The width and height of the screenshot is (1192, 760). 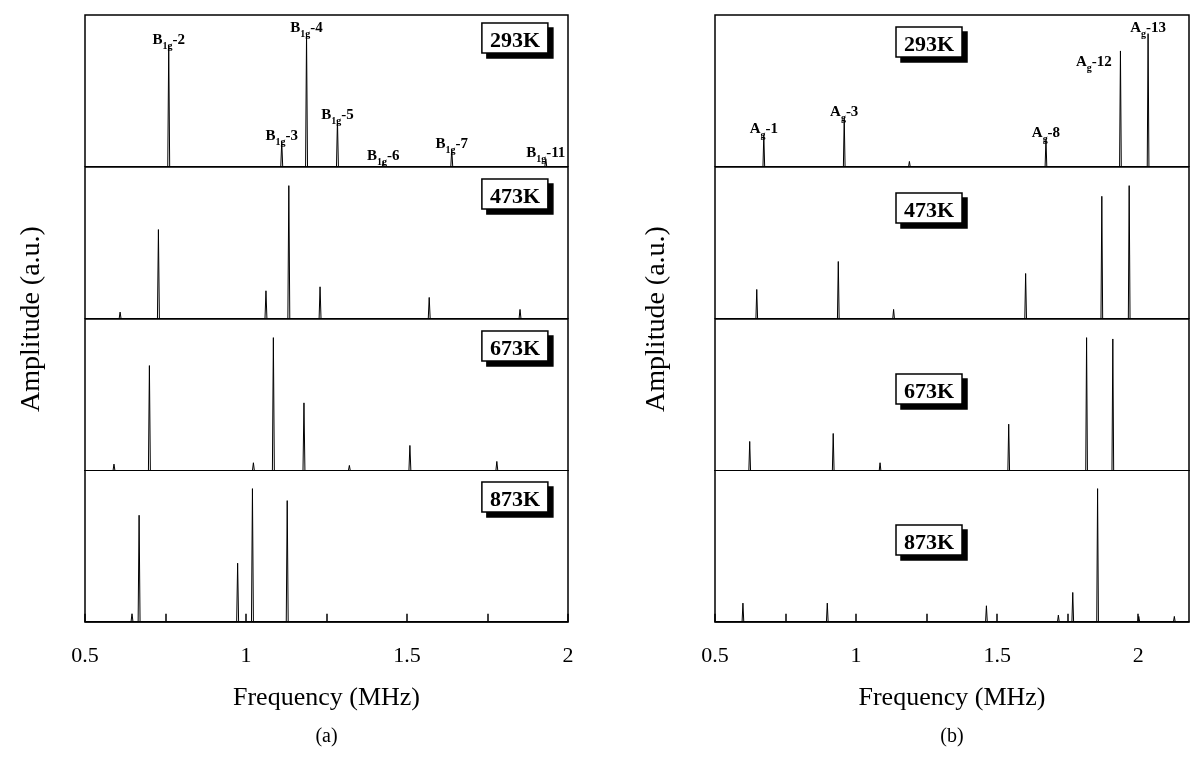 What do you see at coordinates (952, 735) in the screenshot?
I see `text: (b)` at bounding box center [952, 735].